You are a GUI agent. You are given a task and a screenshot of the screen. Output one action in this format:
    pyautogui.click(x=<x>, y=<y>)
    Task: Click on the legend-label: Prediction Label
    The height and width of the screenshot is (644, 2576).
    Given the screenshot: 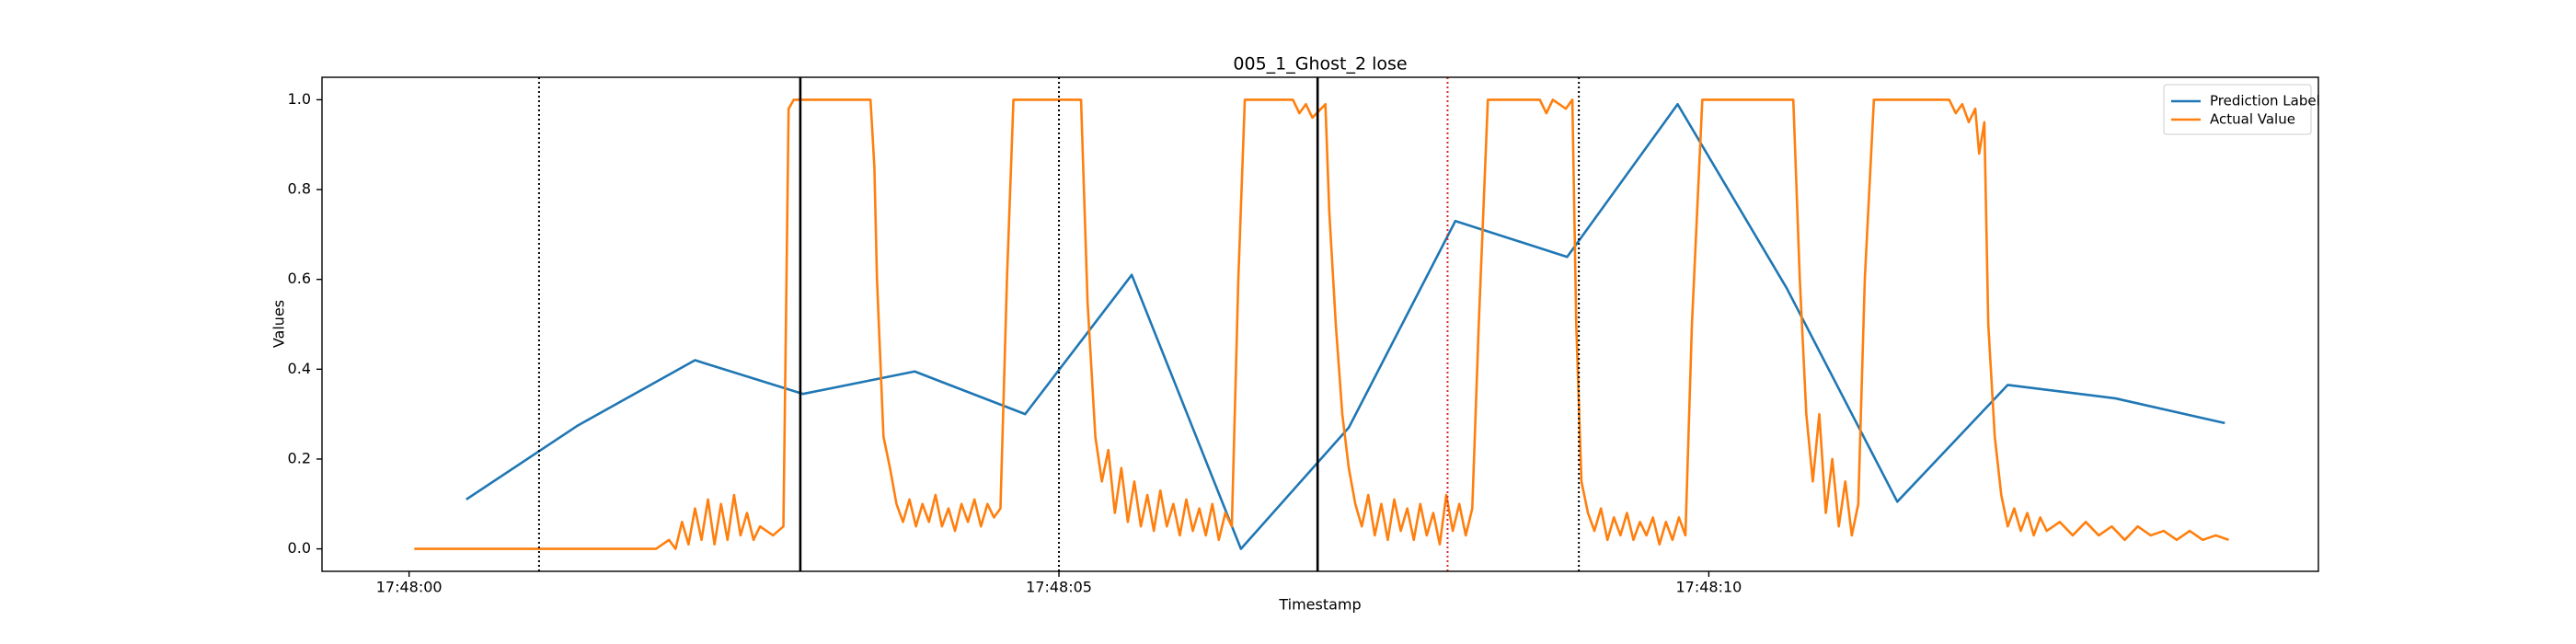 What is the action you would take?
    pyautogui.click(x=2265, y=101)
    